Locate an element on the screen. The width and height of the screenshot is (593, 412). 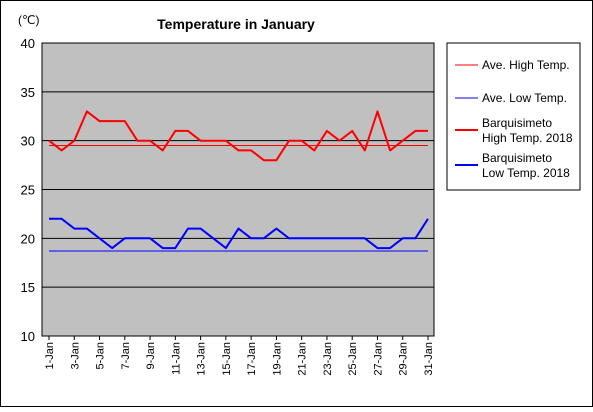
x-tick-label: 17-Jan is located at coordinates (252, 359).